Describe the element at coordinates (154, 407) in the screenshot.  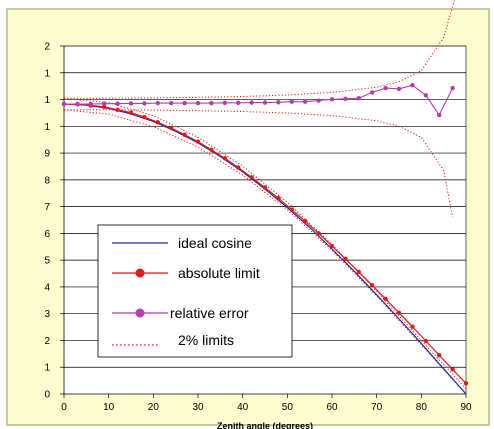
I see `x-tick-2: 20` at that location.